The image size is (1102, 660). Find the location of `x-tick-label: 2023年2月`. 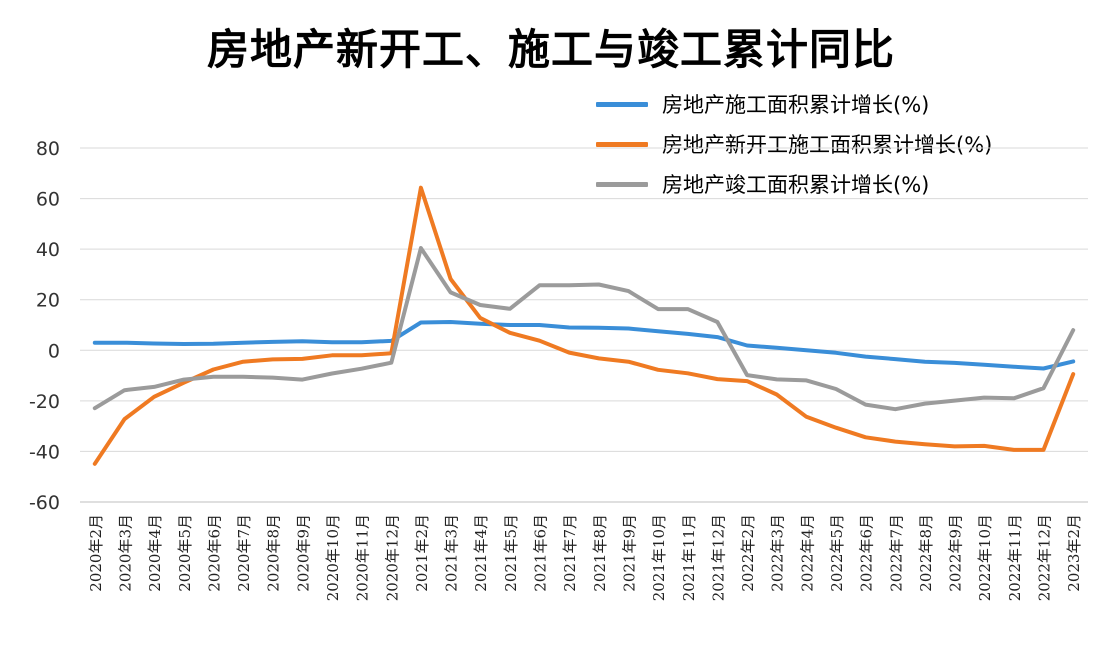

x-tick-label: 2023年2月 is located at coordinates (1074, 553).